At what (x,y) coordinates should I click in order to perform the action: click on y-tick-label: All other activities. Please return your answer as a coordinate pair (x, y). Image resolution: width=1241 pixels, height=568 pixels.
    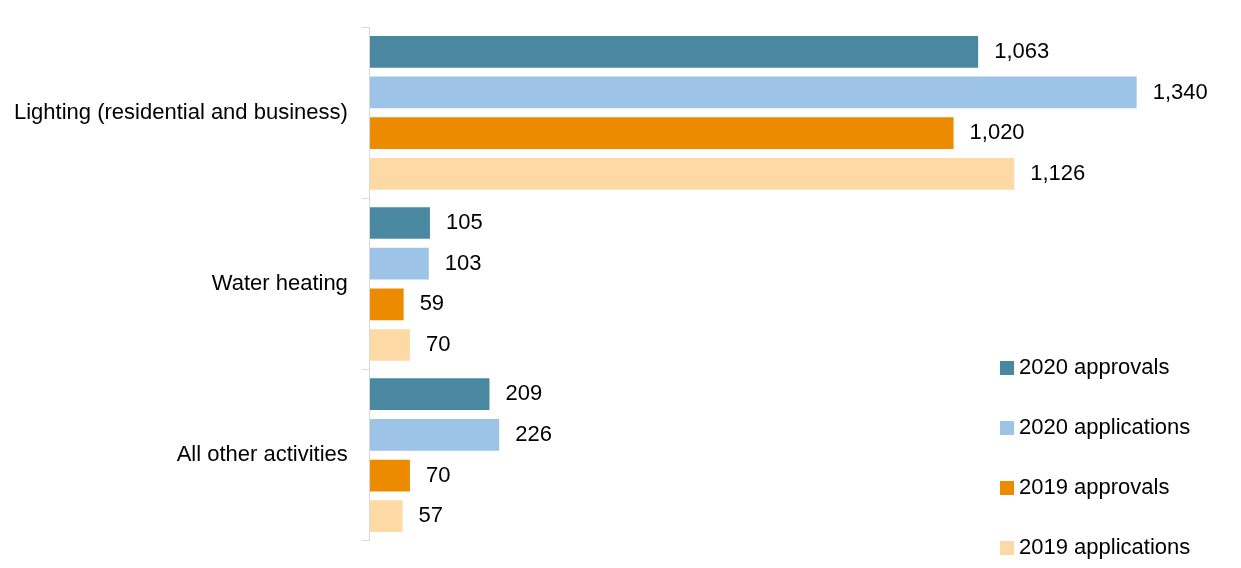
    Looking at the image, I should click on (262, 454).